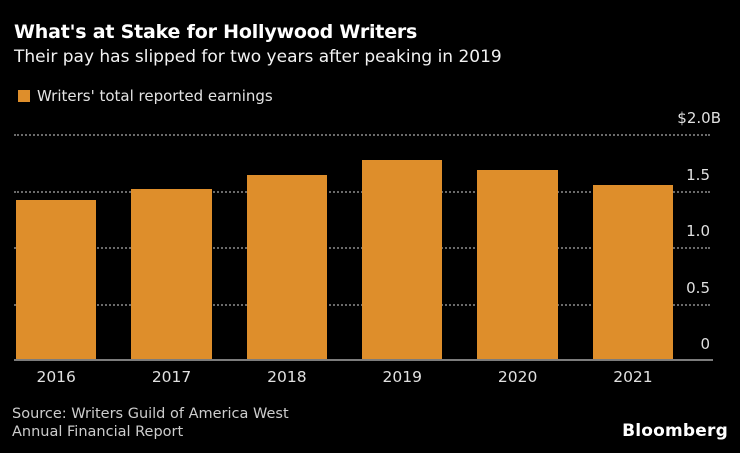 Image resolution: width=740 pixels, height=453 pixels. Describe the element at coordinates (155, 96) in the screenshot. I see `legend-label: Writers' total reported earnings` at that location.